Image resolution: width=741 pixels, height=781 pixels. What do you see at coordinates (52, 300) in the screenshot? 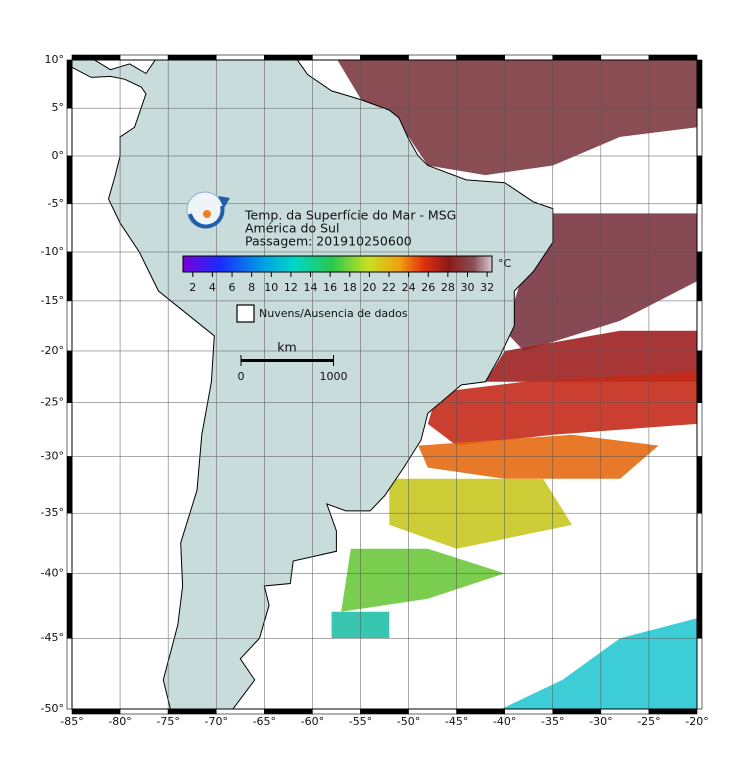
I see `y-tick-label: -15°` at bounding box center [52, 300].